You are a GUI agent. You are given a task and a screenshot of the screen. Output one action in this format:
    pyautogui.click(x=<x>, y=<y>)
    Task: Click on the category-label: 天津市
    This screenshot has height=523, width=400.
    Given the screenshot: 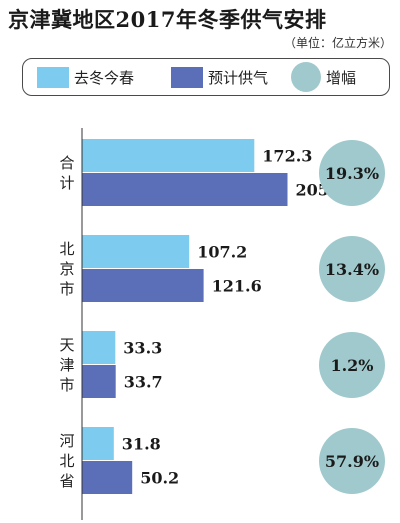 What is the action you would take?
    pyautogui.click(x=67, y=365)
    